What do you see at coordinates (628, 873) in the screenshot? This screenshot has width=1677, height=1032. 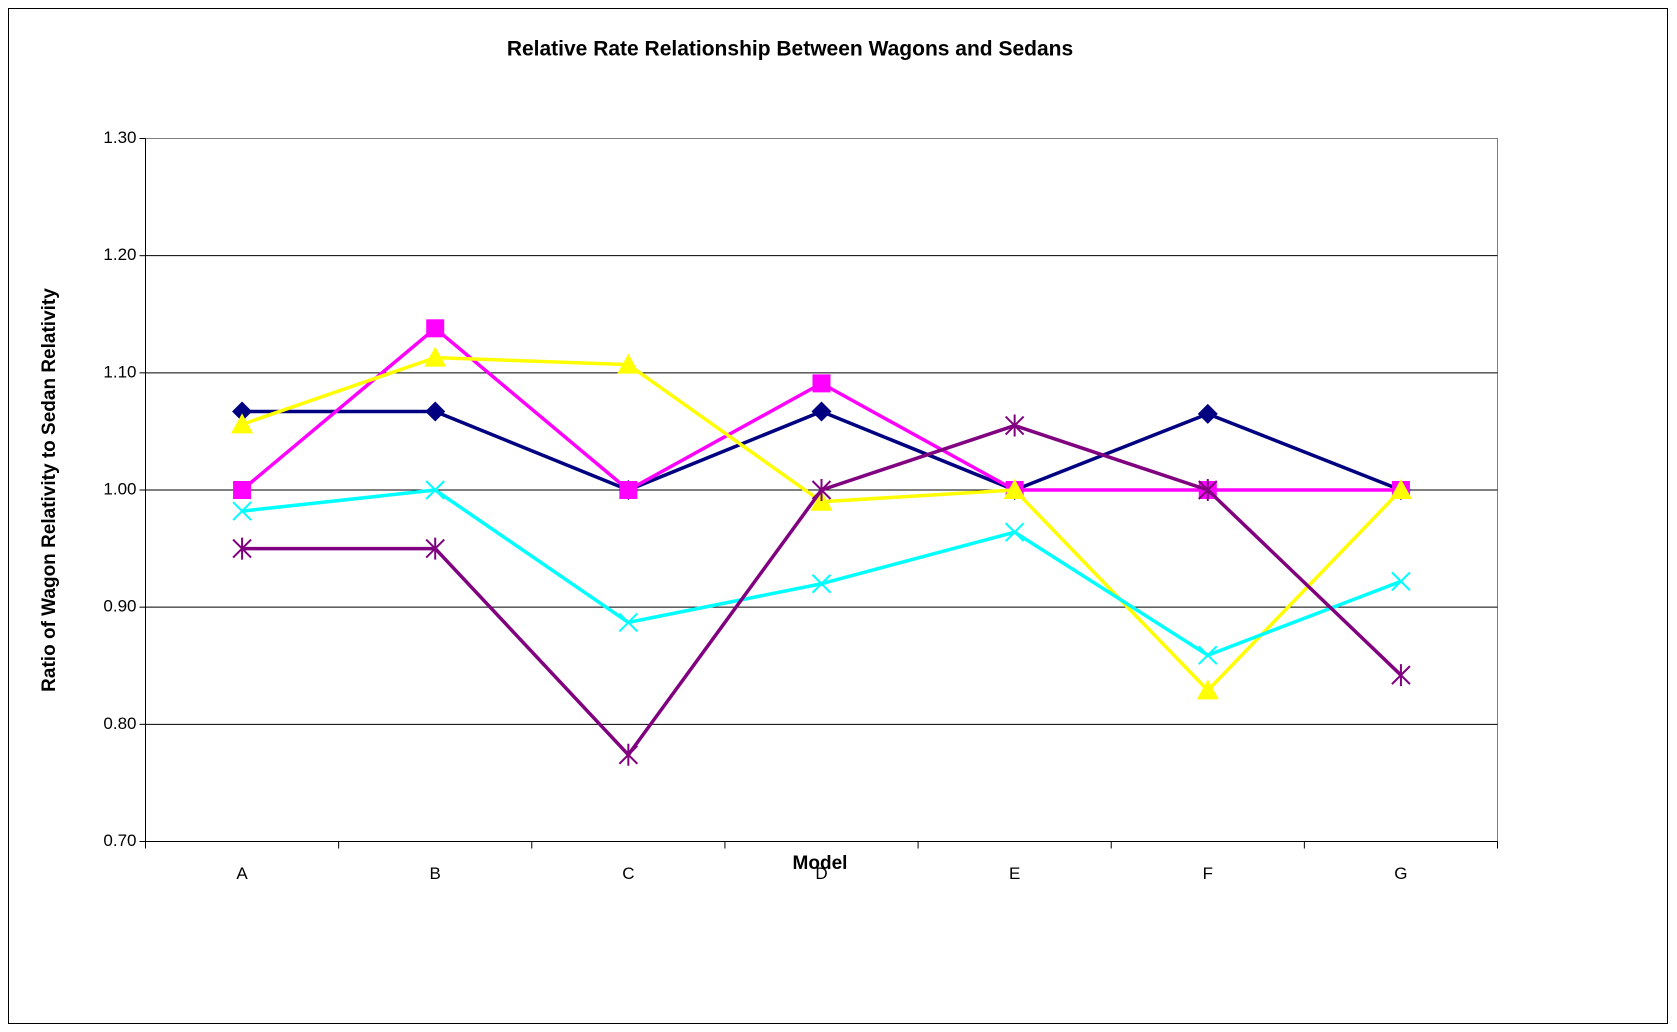 I see `x-tick-label: C` at bounding box center [628, 873].